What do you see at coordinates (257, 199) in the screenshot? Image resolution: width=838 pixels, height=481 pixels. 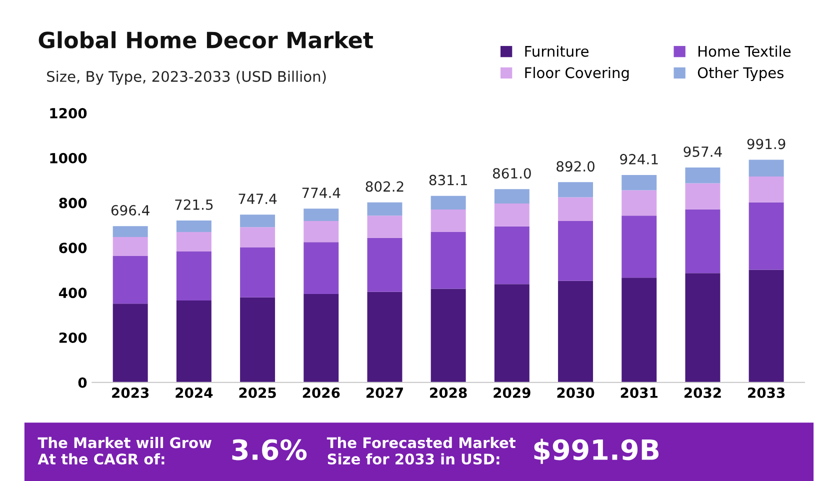 I see `total-label: 747.4` at bounding box center [257, 199].